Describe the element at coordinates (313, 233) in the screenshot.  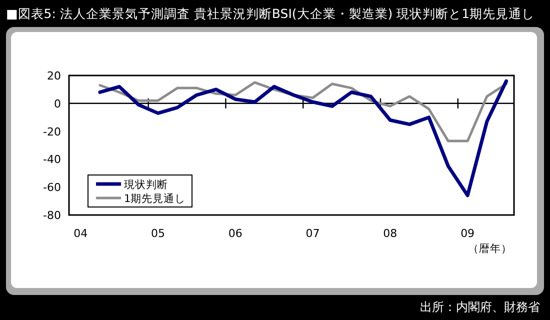
I see `x-tick-label: 07` at that location.